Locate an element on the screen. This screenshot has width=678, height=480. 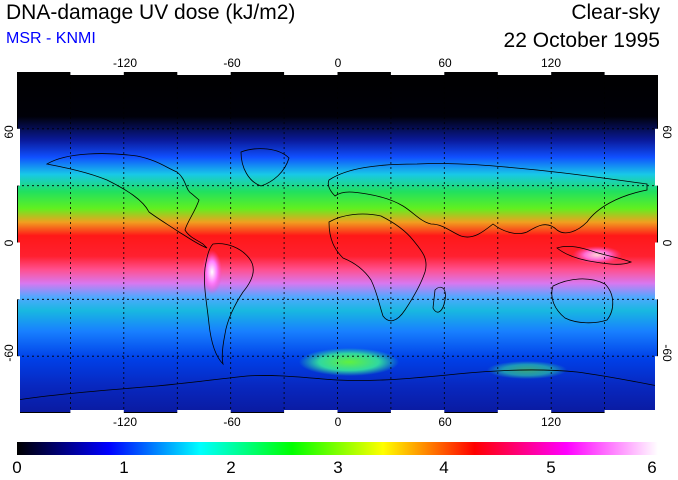
colorbar-tick: 1 is located at coordinates (124, 467).